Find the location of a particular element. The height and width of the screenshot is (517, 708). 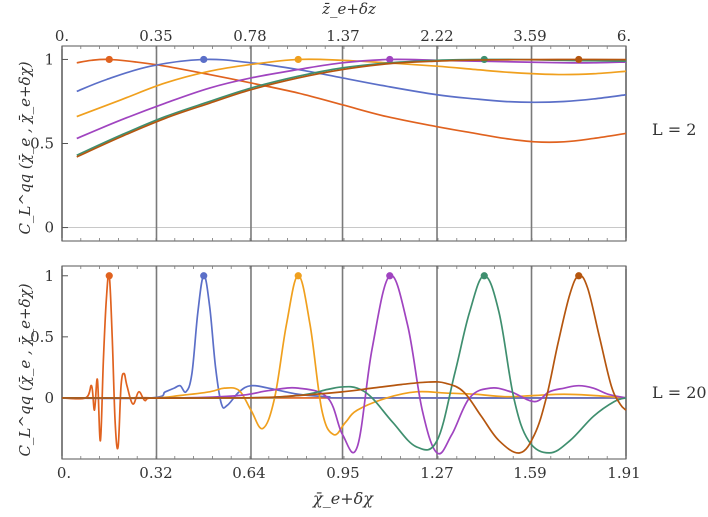

bottom-tick-label: 1.27 is located at coordinates (436, 473).